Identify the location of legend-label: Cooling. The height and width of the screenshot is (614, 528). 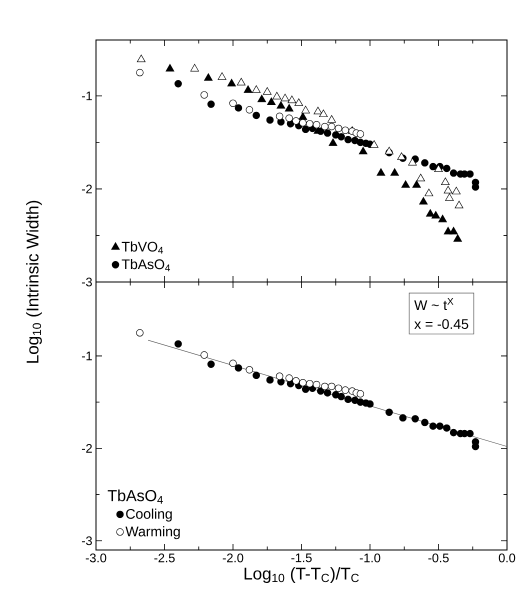
(149, 515).